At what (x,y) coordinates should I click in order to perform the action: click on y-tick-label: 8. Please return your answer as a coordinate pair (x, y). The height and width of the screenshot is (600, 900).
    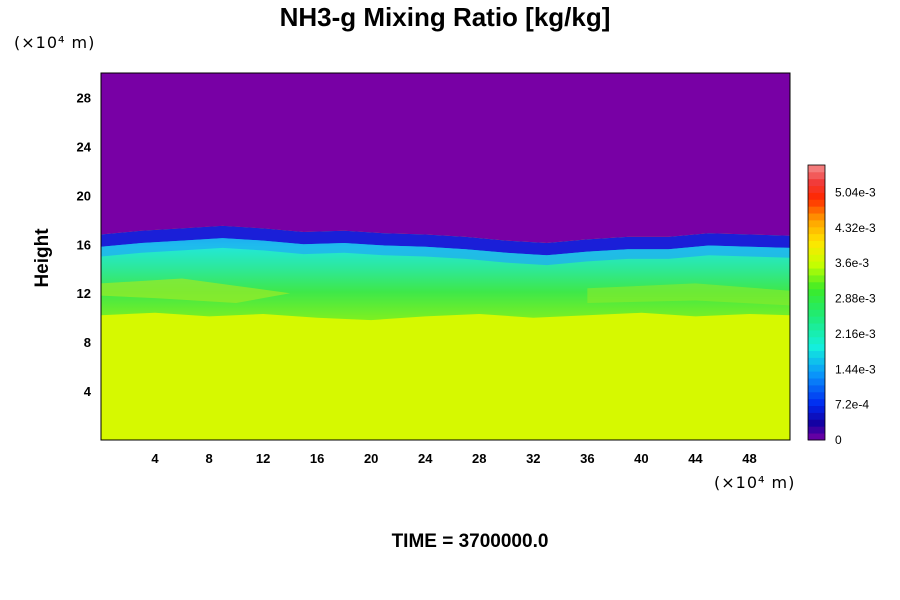
    Looking at the image, I should click on (87, 342).